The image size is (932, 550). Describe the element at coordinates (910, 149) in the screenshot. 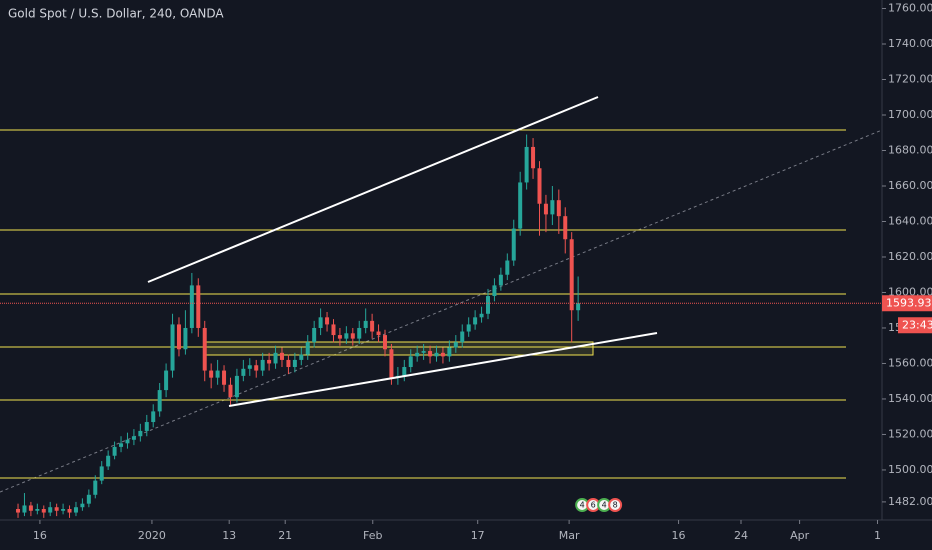

I see `y-tick-label: 1680.000` at that location.